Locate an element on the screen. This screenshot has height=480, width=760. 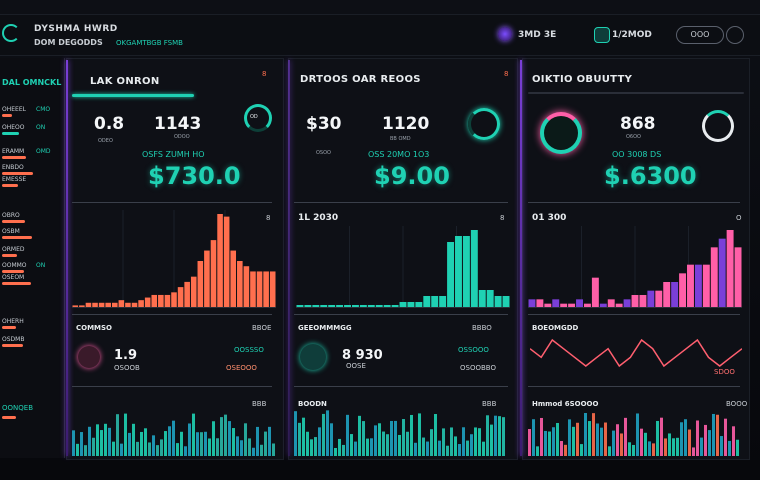
top-bar is located at coordinates (380, 35).